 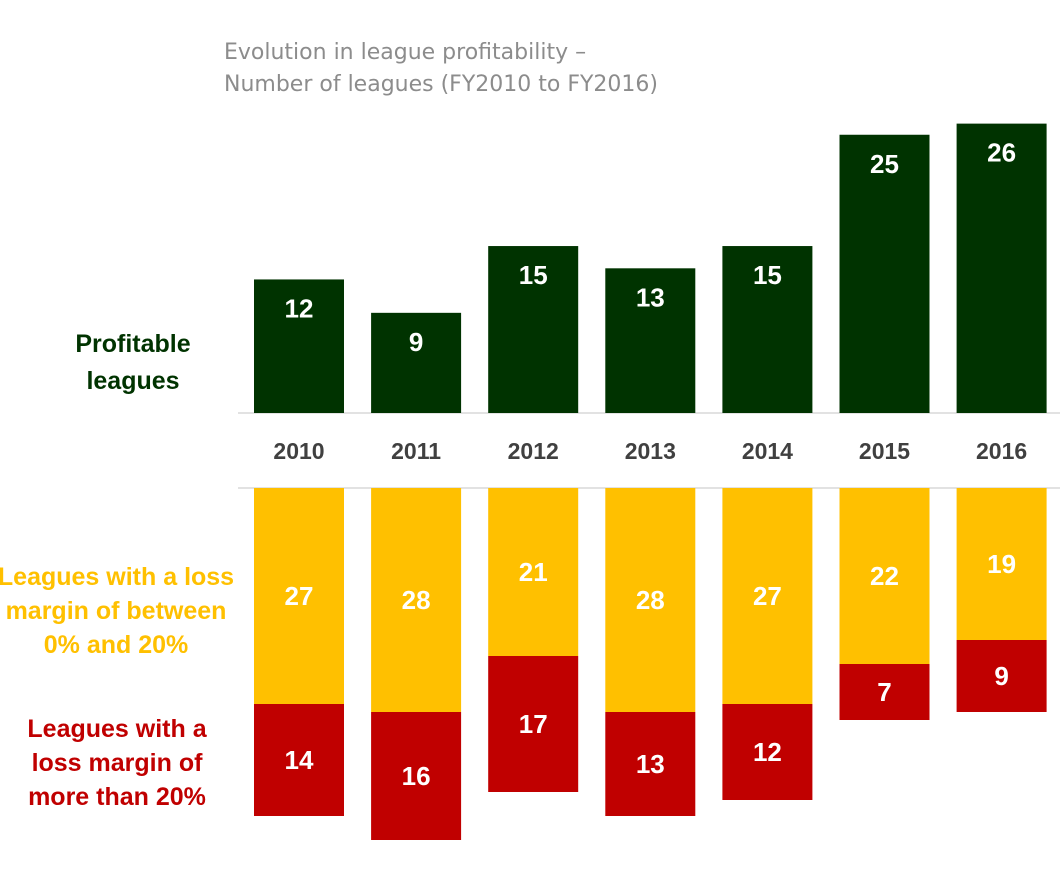 What do you see at coordinates (650, 297) in the screenshot?
I see `profitable-value-2013: 13` at bounding box center [650, 297].